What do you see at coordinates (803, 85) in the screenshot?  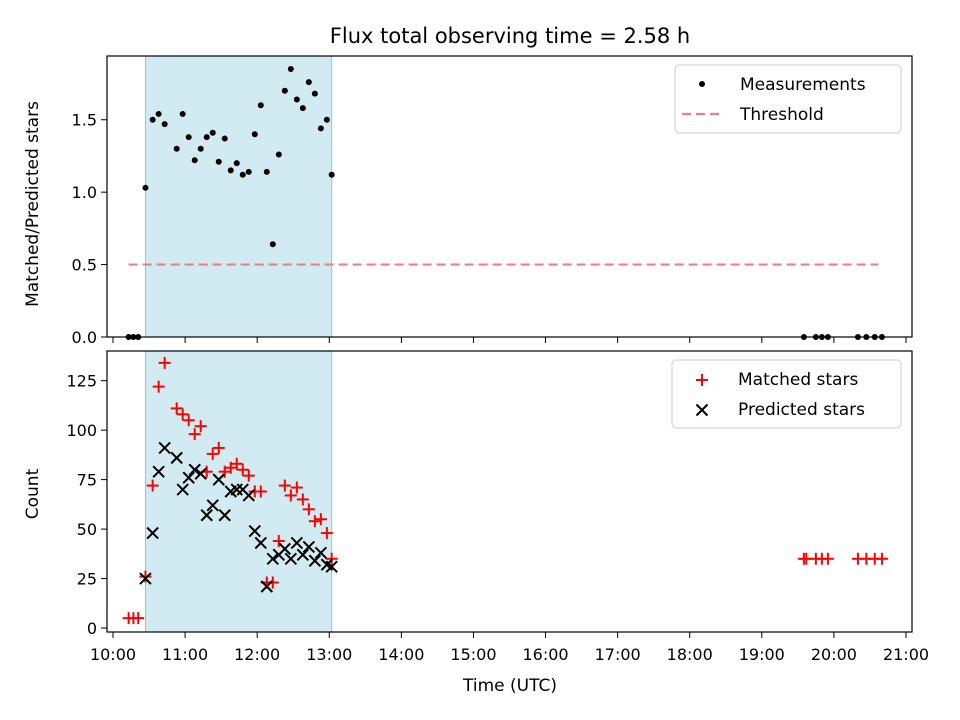 I see `legend-measurements-label: Measurements` at bounding box center [803, 85].